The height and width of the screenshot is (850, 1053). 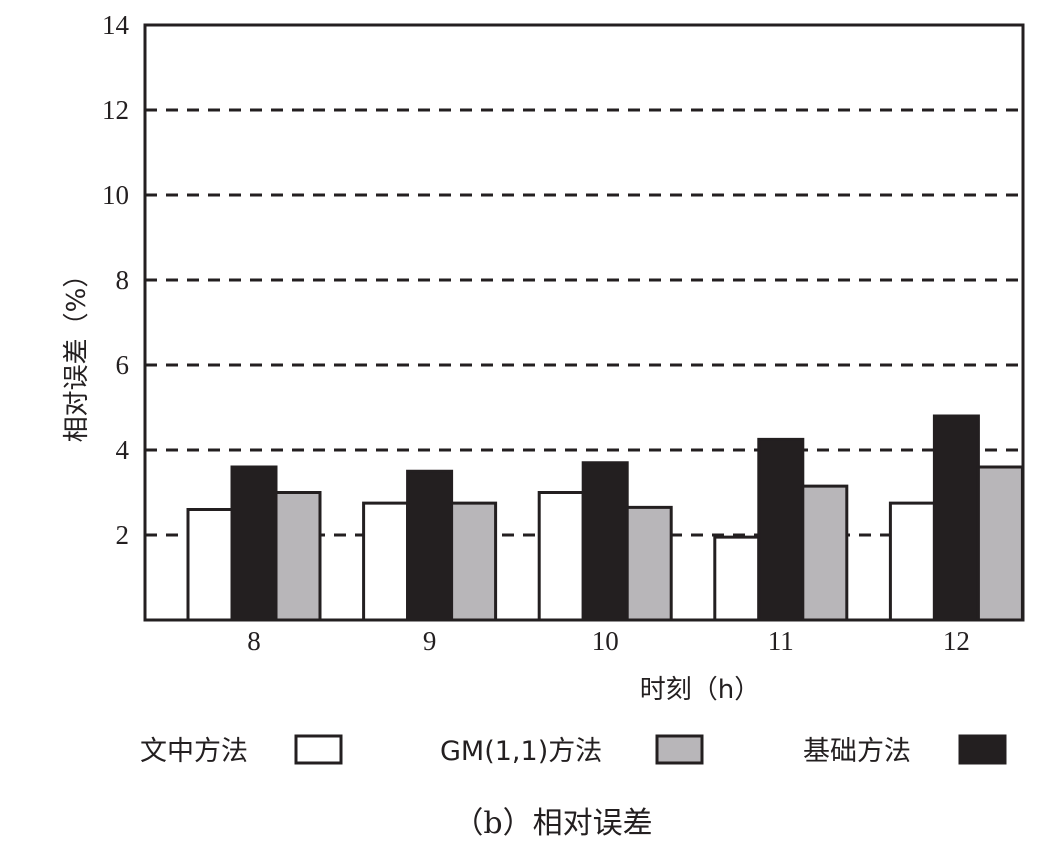 What do you see at coordinates (552, 823) in the screenshot?
I see `figure-caption: （b）相对误差` at bounding box center [552, 823].